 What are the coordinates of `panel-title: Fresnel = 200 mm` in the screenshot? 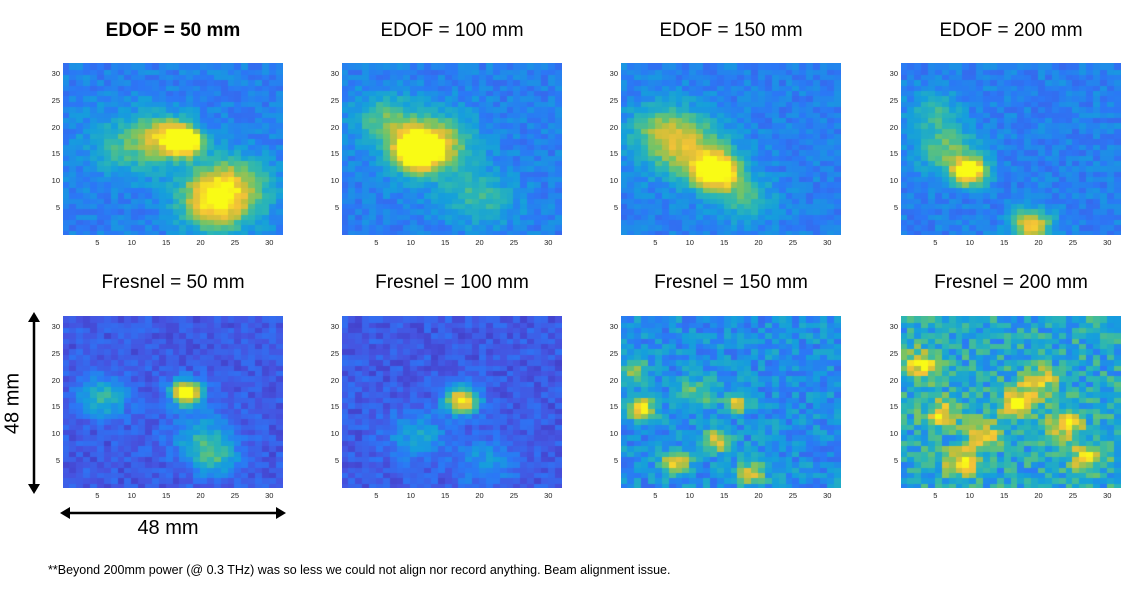 It's located at (1011, 282).